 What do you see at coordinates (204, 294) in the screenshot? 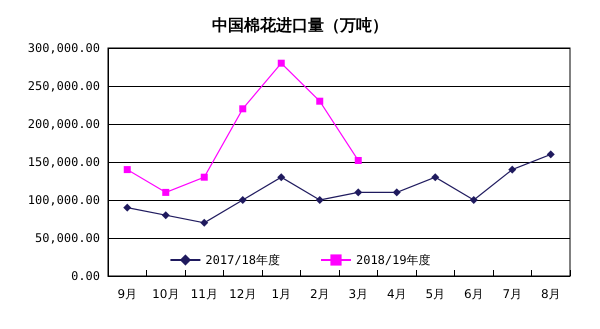
I see `x-tick-label: 11月` at bounding box center [204, 294].